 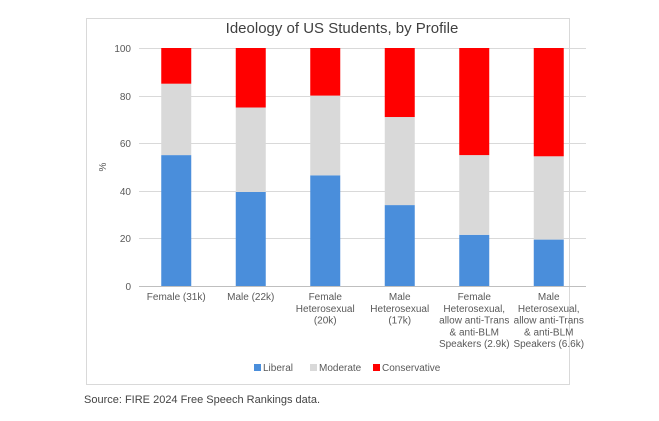 I want to click on chart-title: Ideology of US Students, by Profile, so click(x=342, y=28).